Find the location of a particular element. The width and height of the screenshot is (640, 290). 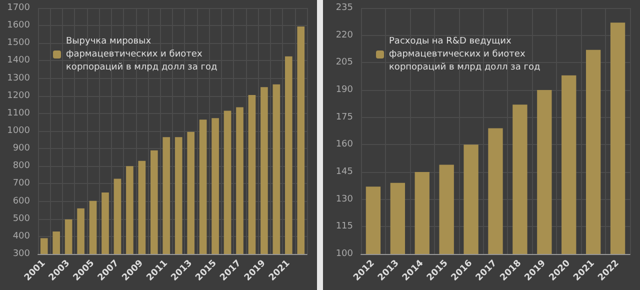

y-tick-label: 500 is located at coordinates (21, 219).